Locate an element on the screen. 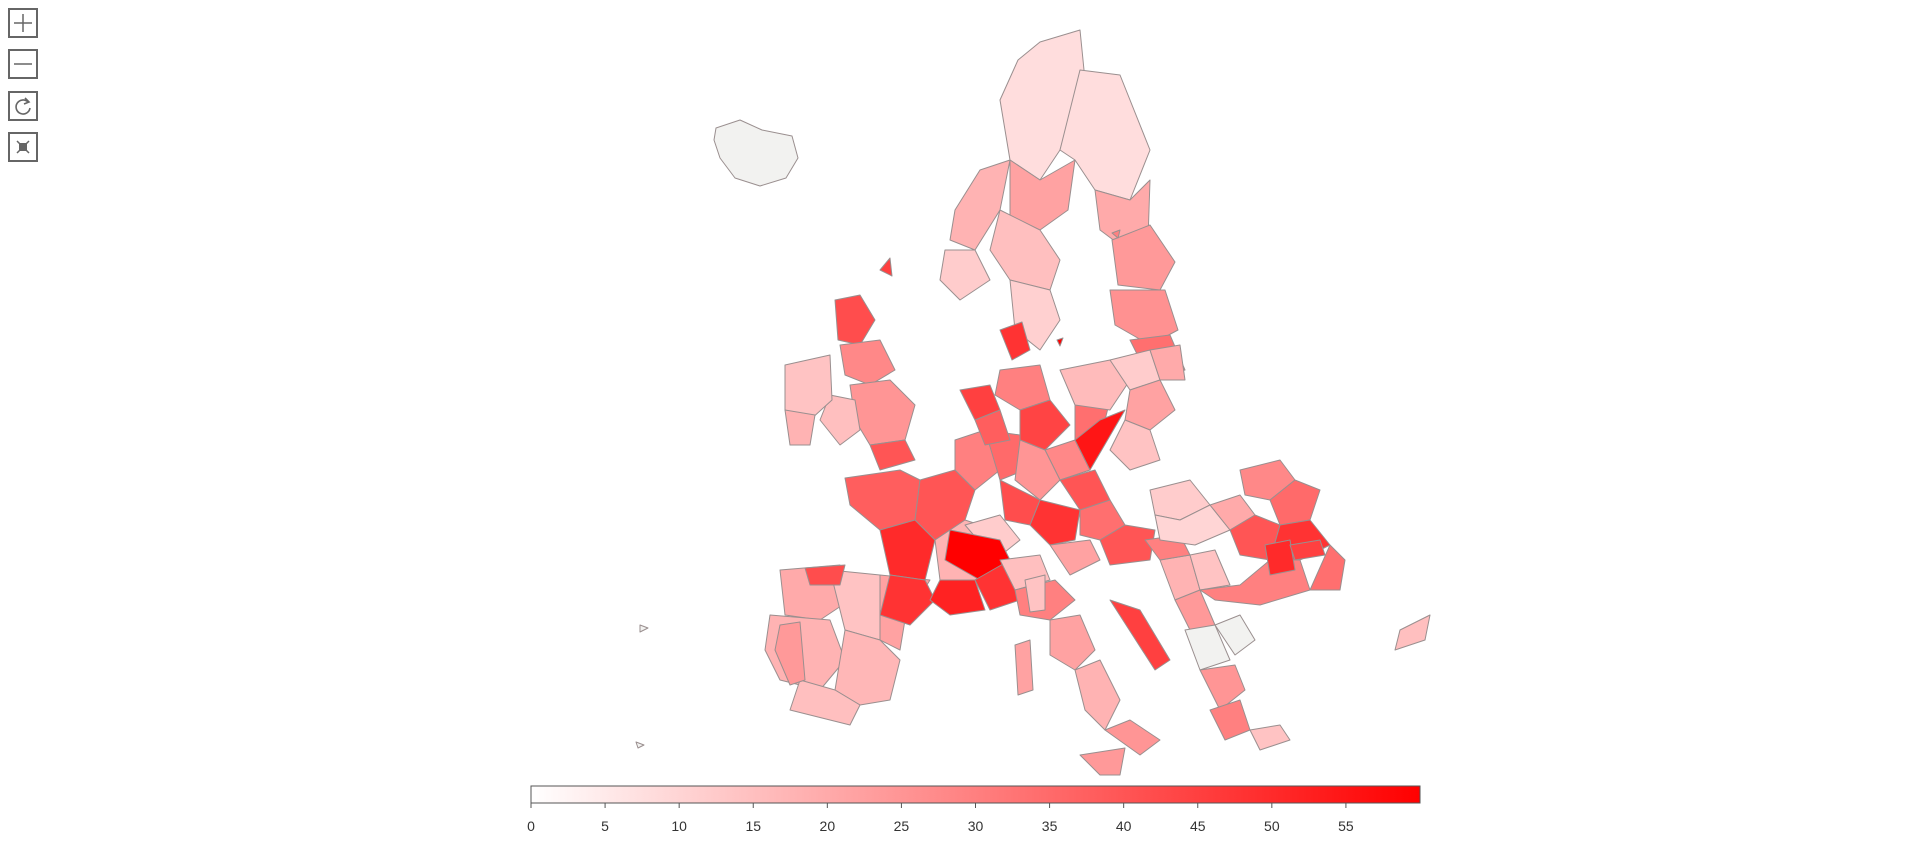 This screenshot has width=1920, height=847. region-denmark is located at coordinates (1015, 341).